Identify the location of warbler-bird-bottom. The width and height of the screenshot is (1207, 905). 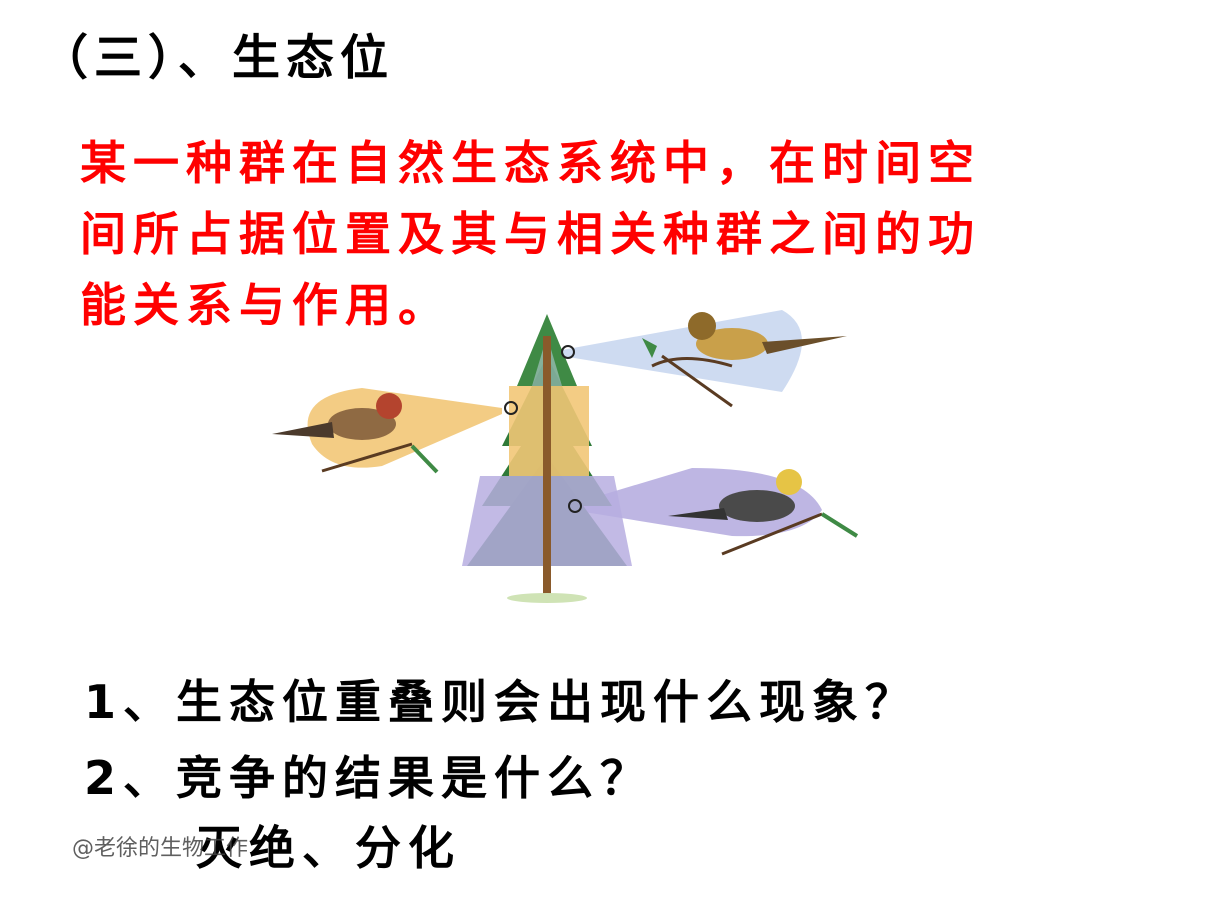
(763, 512).